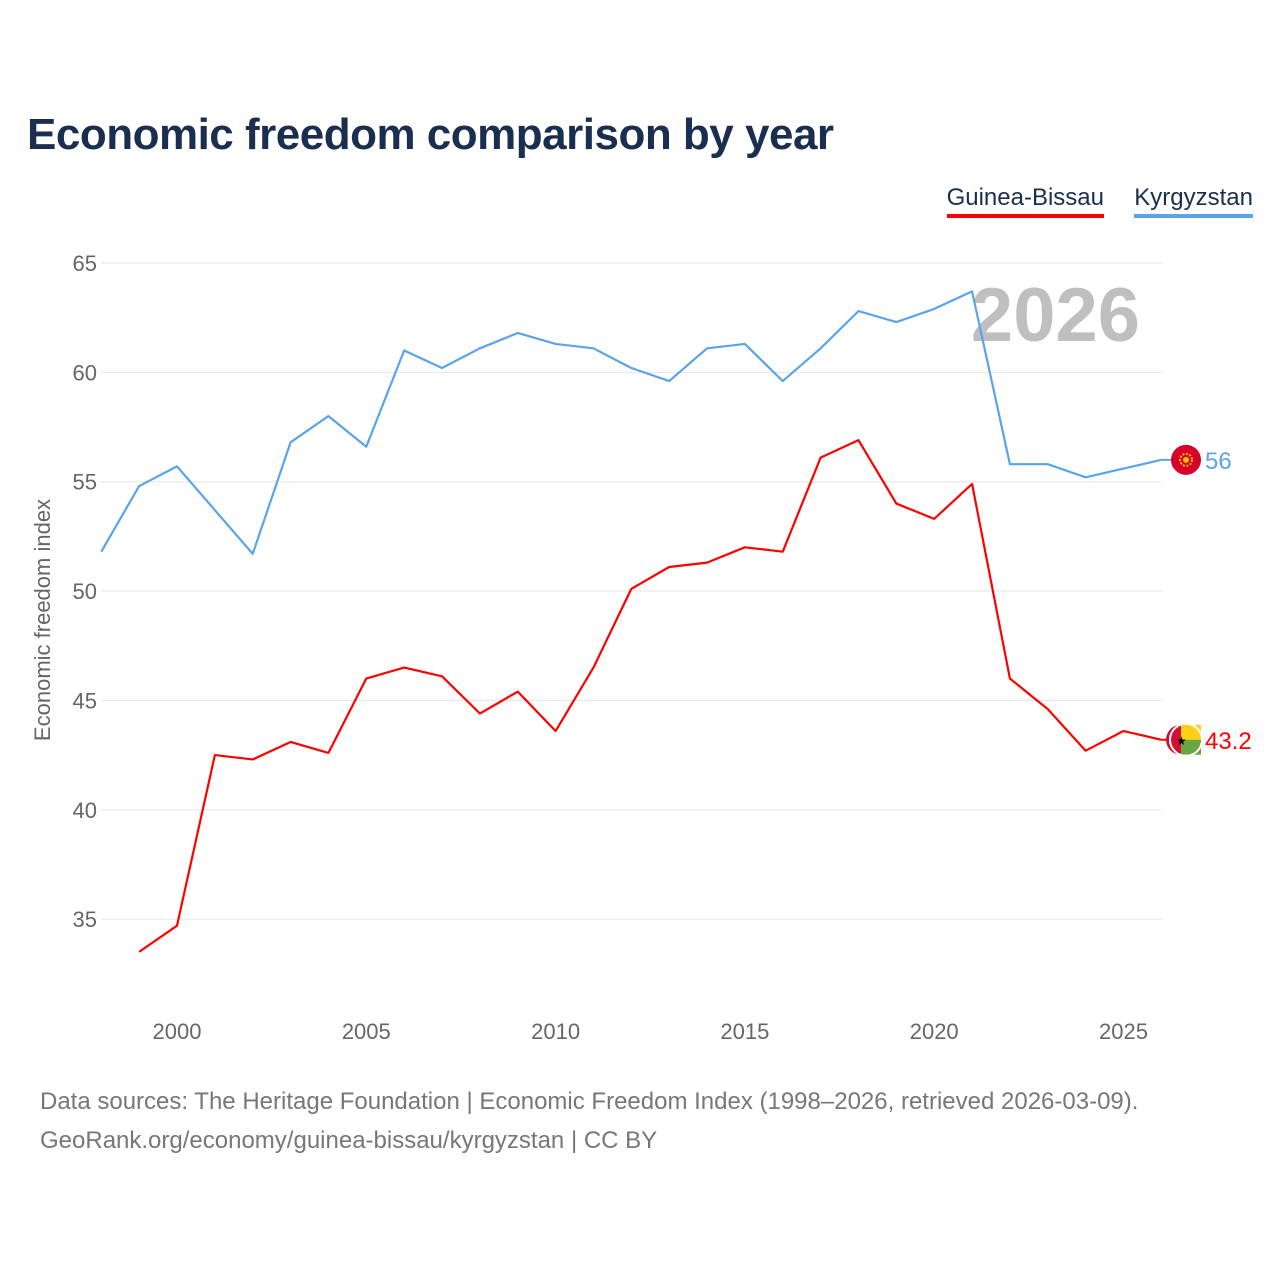  Describe the element at coordinates (555, 1031) in the screenshot. I see `x-tick-label: 2010` at that location.